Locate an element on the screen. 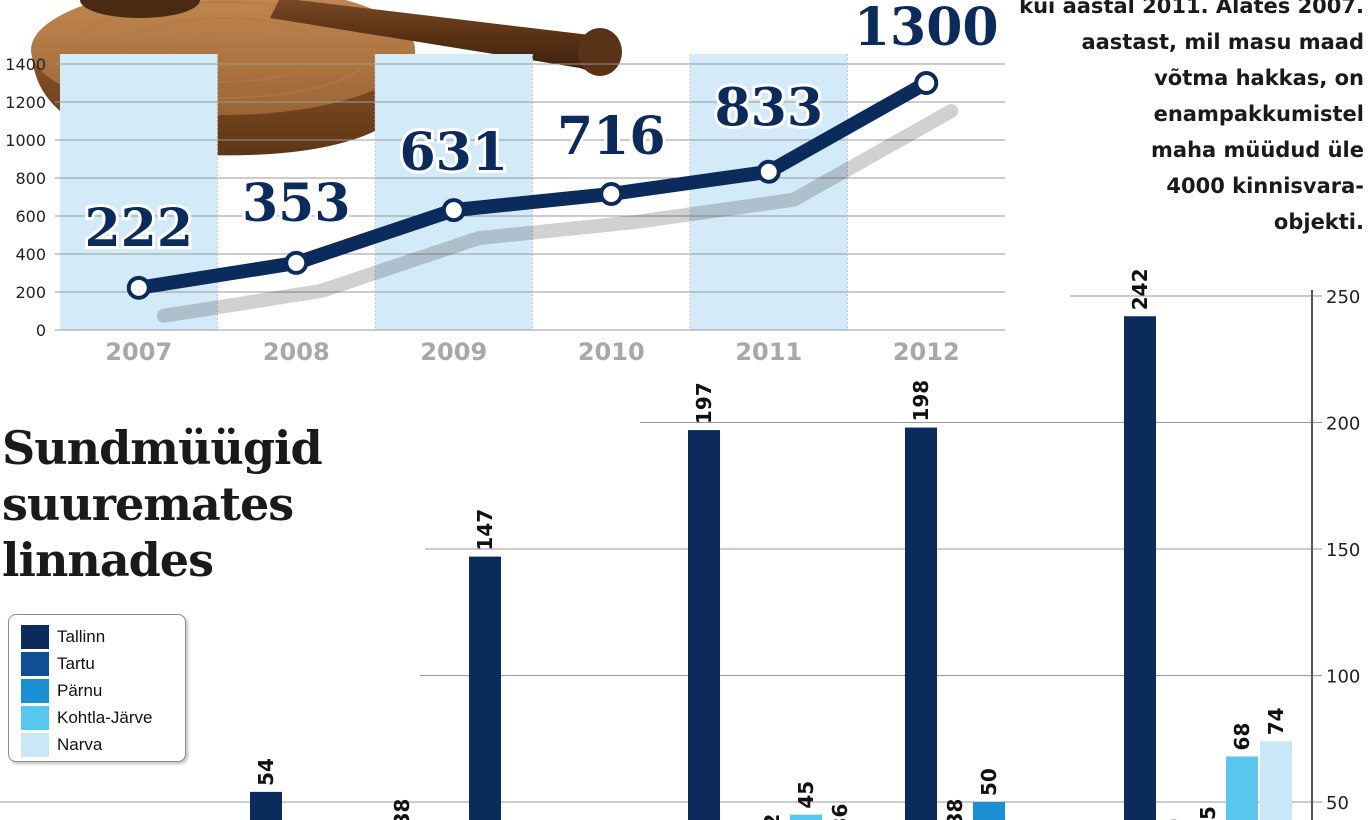  legend-label: Pärnu is located at coordinates (80, 690).